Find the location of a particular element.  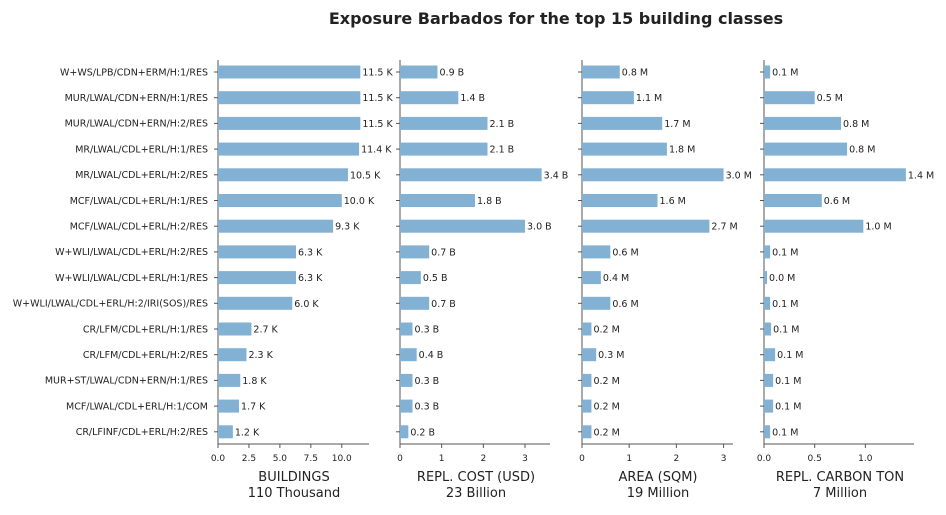

data-label: 2.1 B is located at coordinates (502, 150).